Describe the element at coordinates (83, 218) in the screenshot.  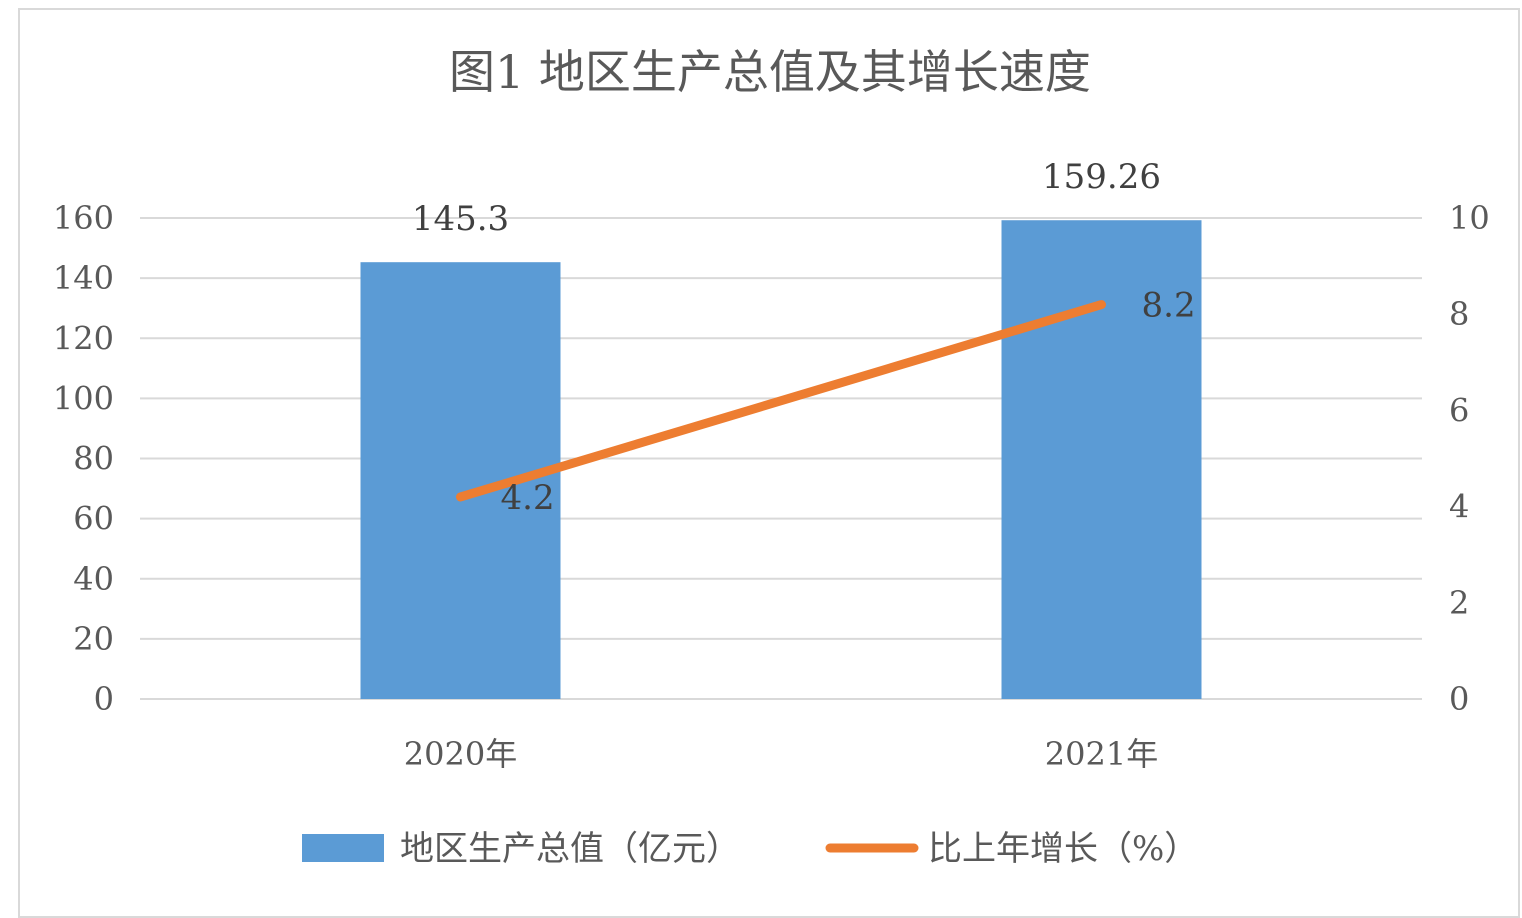
I see `y-left-tick-8: 160` at that location.